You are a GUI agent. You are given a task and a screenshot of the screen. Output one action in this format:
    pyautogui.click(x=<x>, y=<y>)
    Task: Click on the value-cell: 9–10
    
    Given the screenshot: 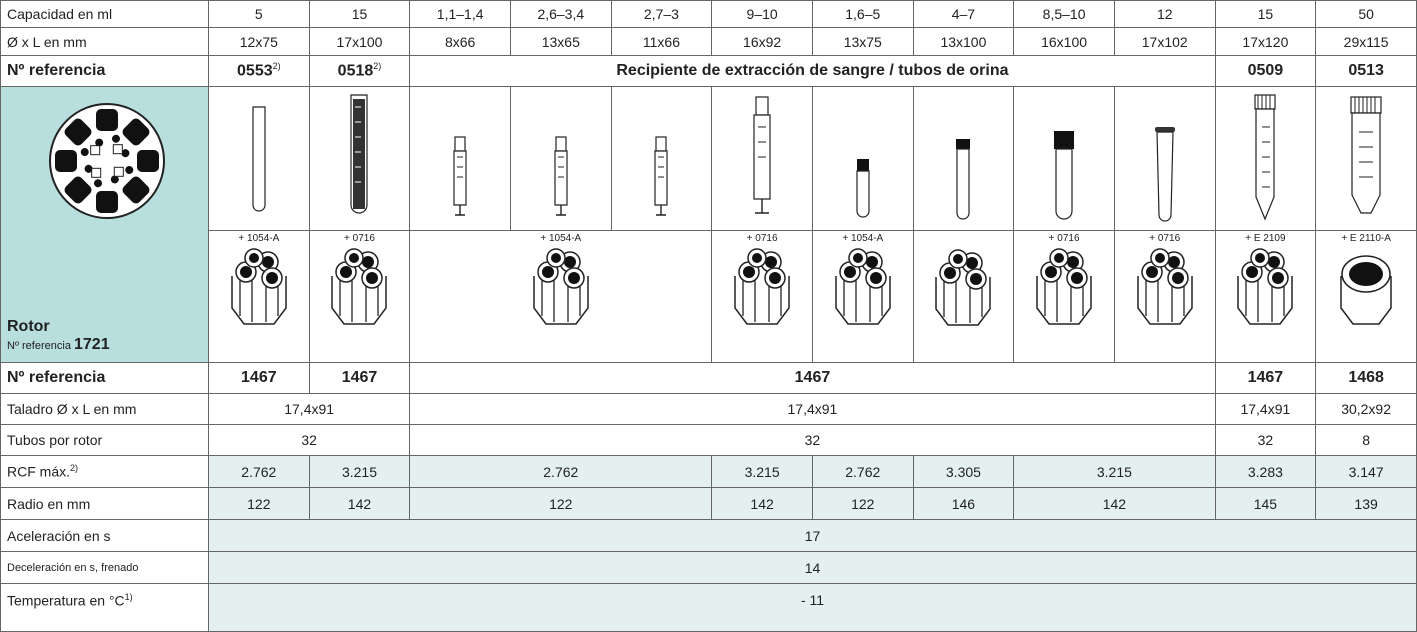 What is the action you would take?
    pyautogui.click(x=762, y=14)
    